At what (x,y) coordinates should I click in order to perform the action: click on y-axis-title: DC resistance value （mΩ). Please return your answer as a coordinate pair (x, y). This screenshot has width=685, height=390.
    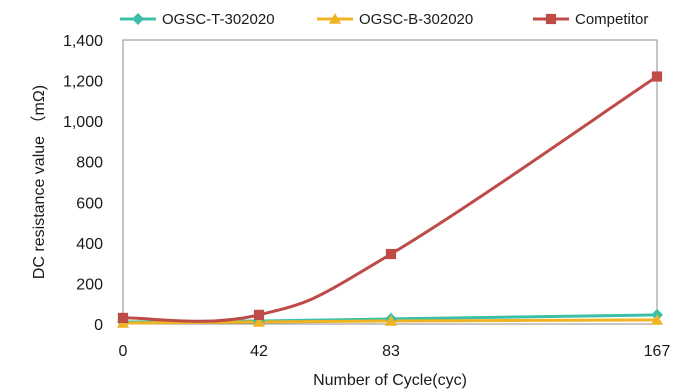
    Looking at the image, I should click on (39, 182).